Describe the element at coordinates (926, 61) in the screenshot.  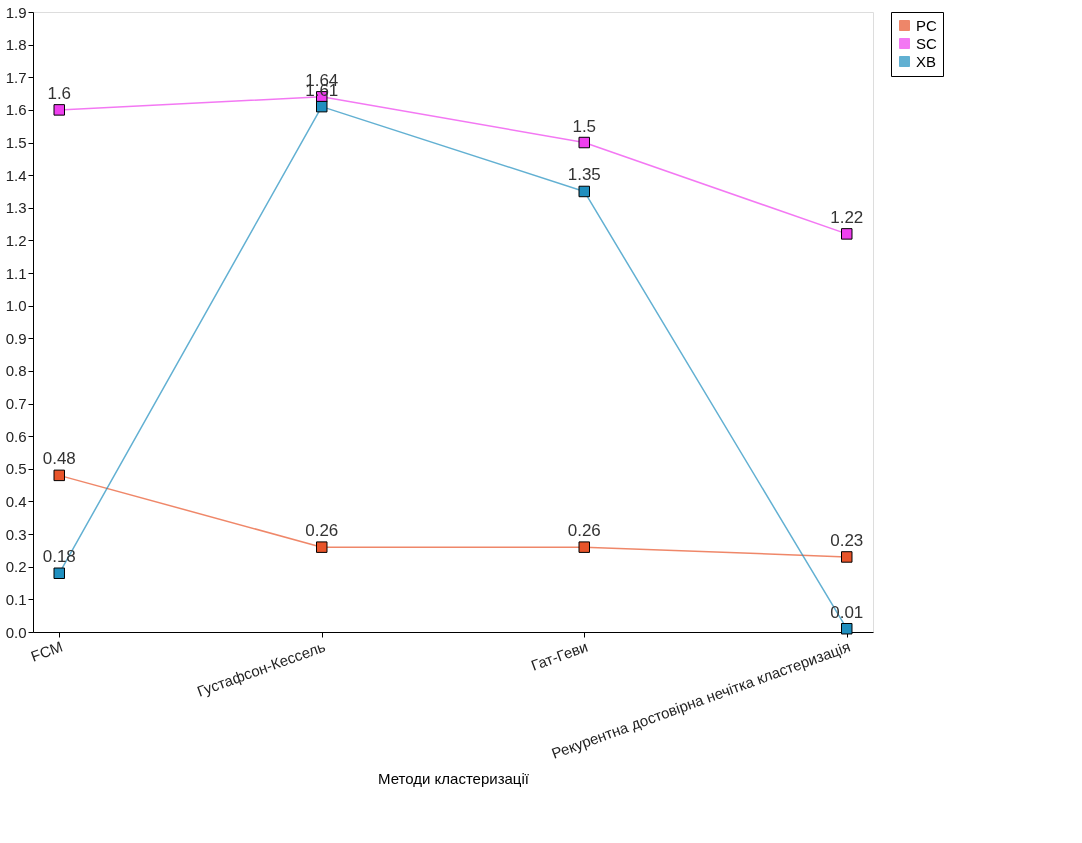
I see `legend-label: XB` at that location.